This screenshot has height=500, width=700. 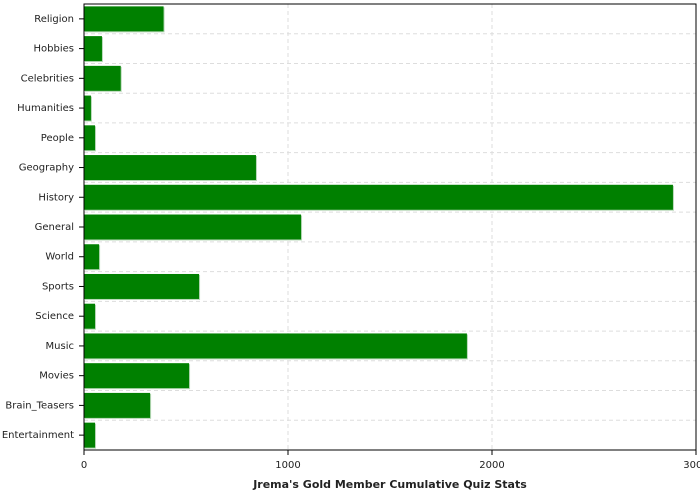 What do you see at coordinates (491, 465) in the screenshot?
I see `x-tick-label: 2000` at bounding box center [491, 465].